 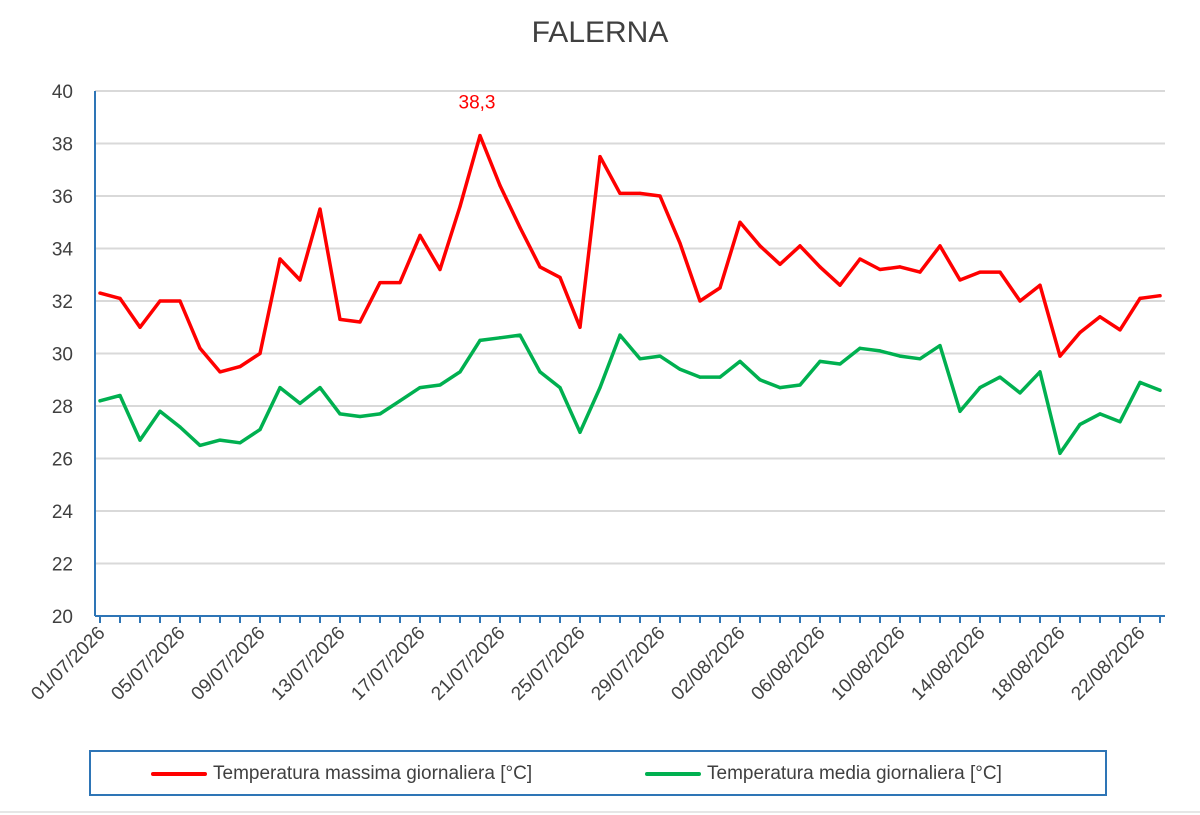 What do you see at coordinates (63, 512) in the screenshot?
I see `y-tick-label-24: 24` at bounding box center [63, 512].